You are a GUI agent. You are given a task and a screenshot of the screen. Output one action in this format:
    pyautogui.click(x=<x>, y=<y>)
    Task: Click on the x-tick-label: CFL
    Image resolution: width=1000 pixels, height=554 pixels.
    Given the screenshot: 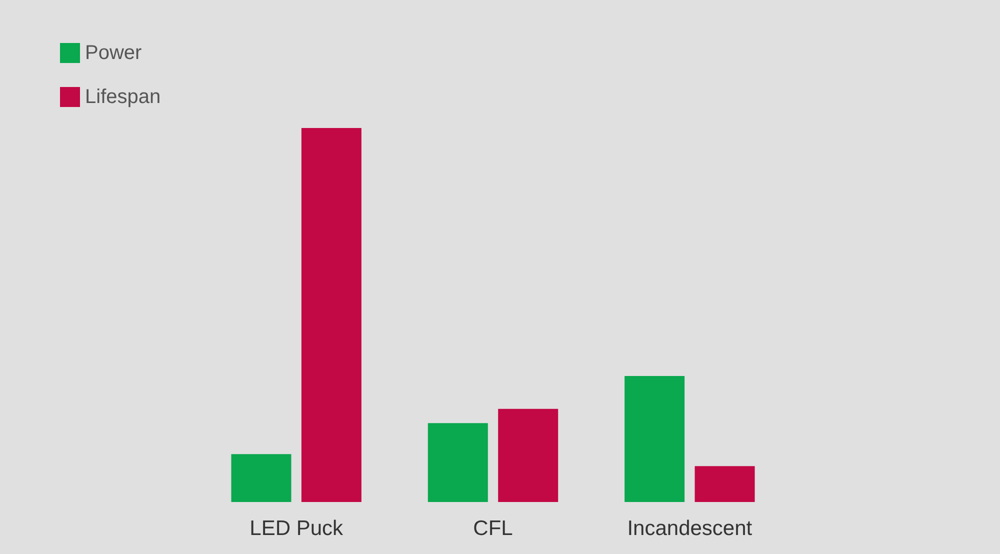 What is the action you would take?
    pyautogui.click(x=493, y=528)
    